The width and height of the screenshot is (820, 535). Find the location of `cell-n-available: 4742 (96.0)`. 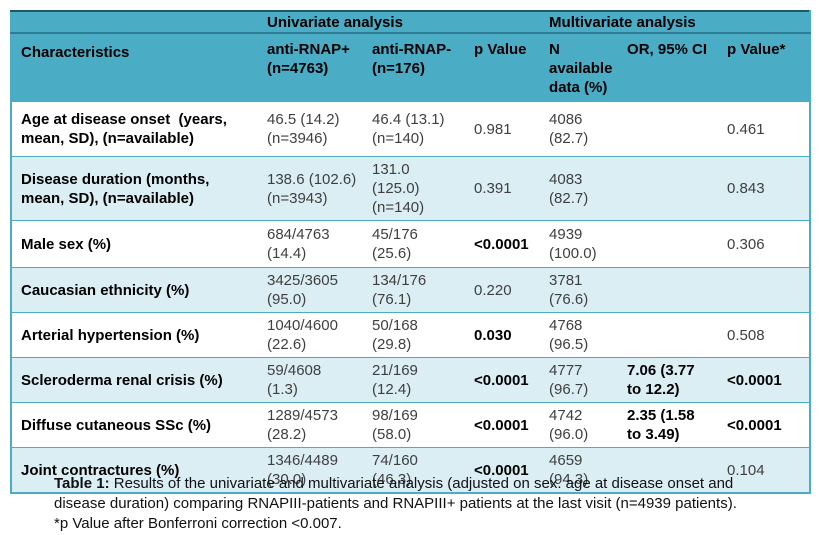

cell-n-available: 4742 (96.0) is located at coordinates (582, 425).